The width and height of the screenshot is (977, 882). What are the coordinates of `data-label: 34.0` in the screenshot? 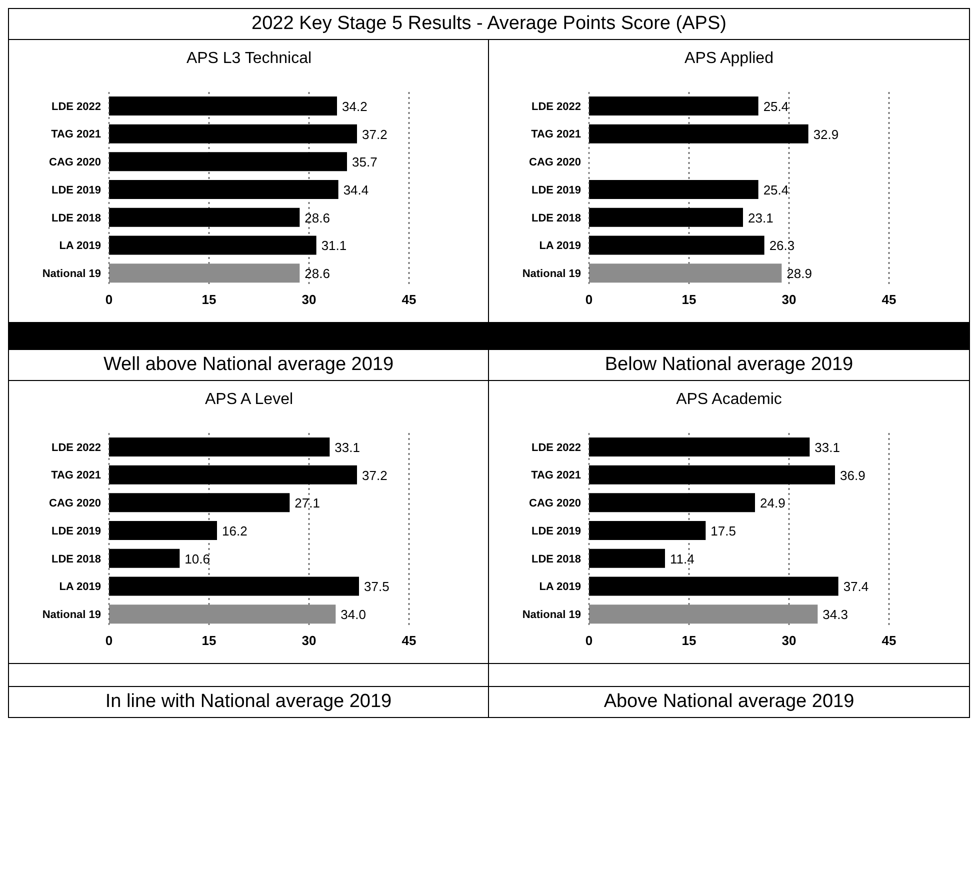 It's located at (353, 614).